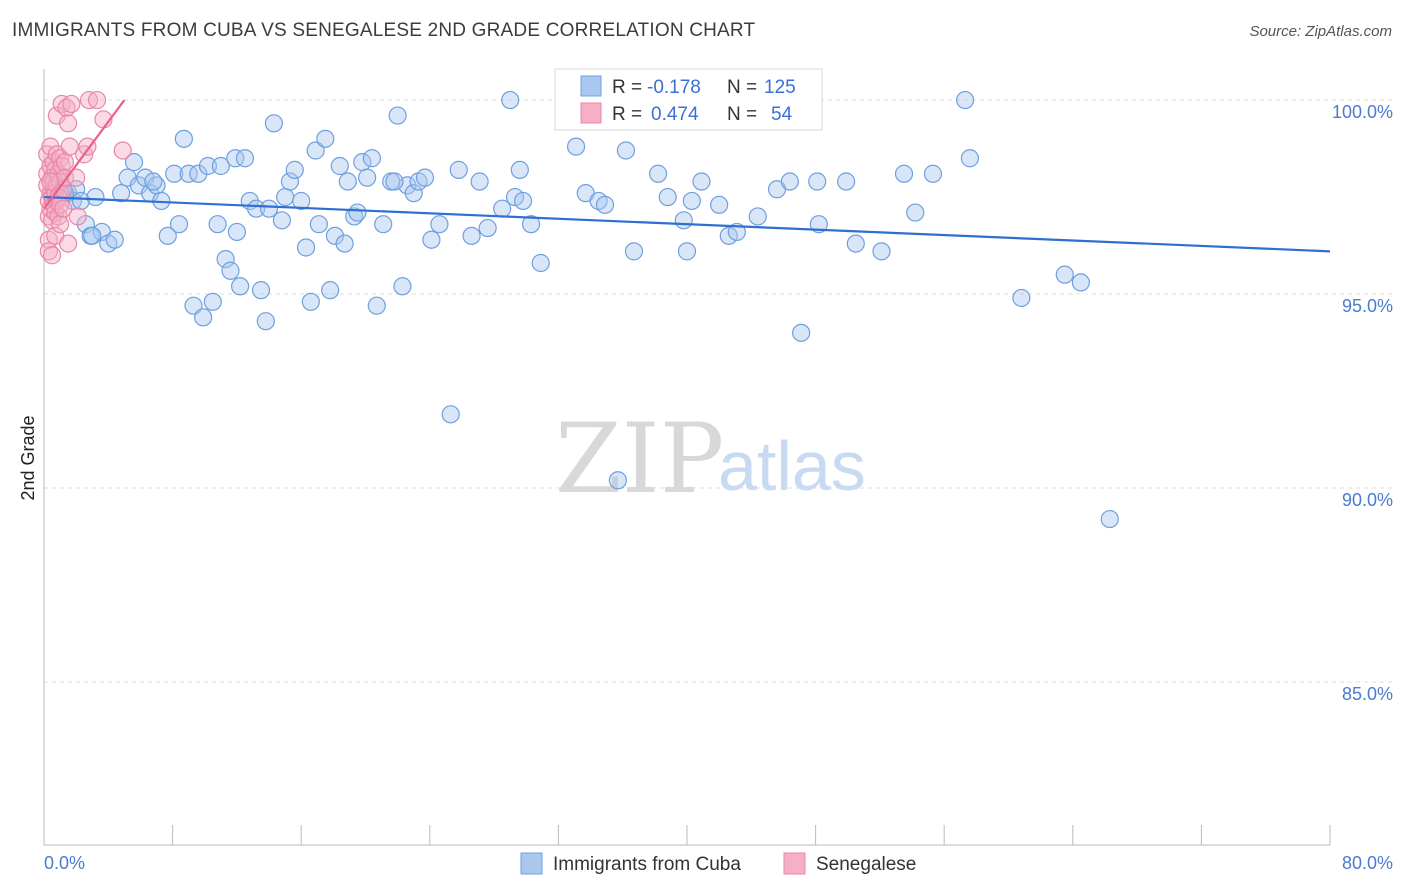 Image resolution: width=1406 pixels, height=892 pixels. Describe the element at coordinates (1367, 863) in the screenshot. I see `x-tick-label-max: 80.0%` at that location.